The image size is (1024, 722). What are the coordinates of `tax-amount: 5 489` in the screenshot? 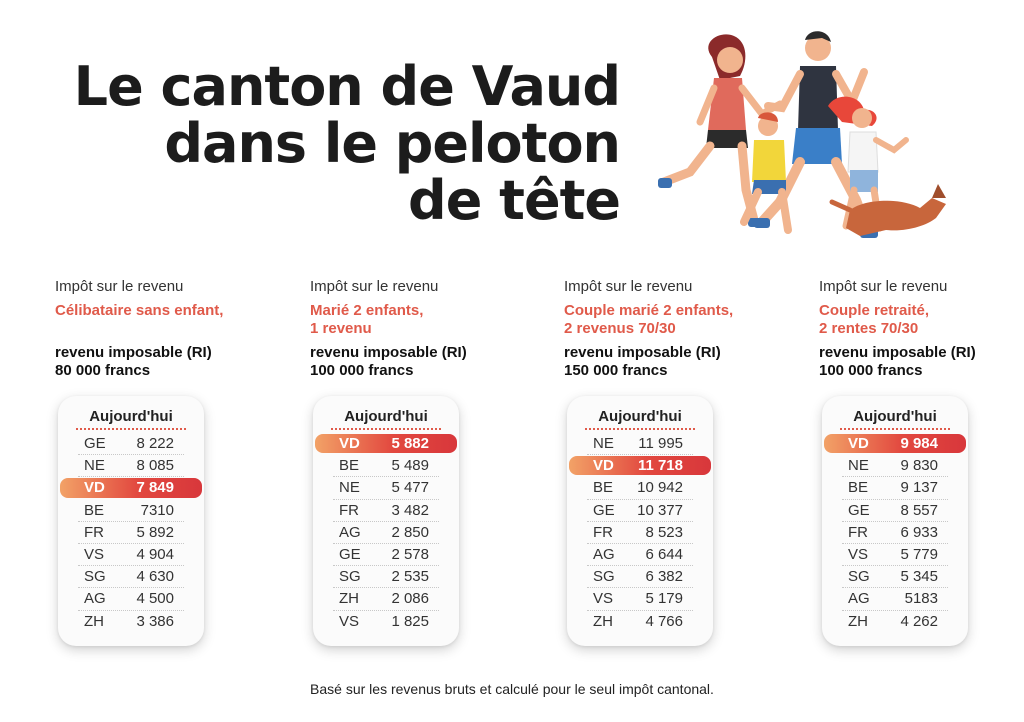 It's located at (410, 466).